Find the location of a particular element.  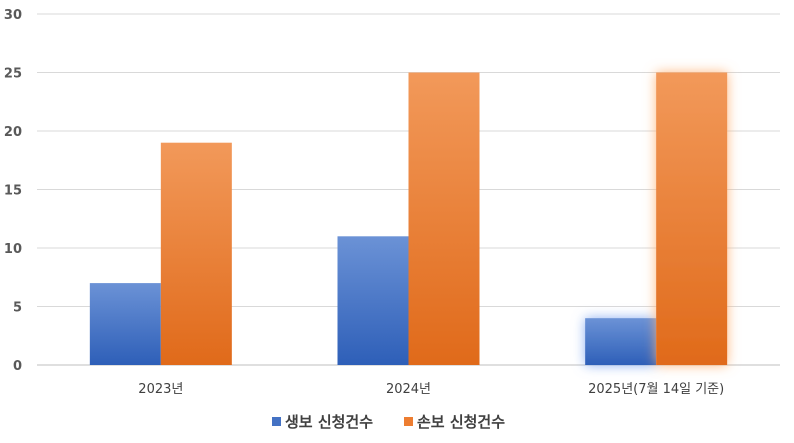

y-axis: 0 5 10 15 20 25 30 is located at coordinates (13, 191).